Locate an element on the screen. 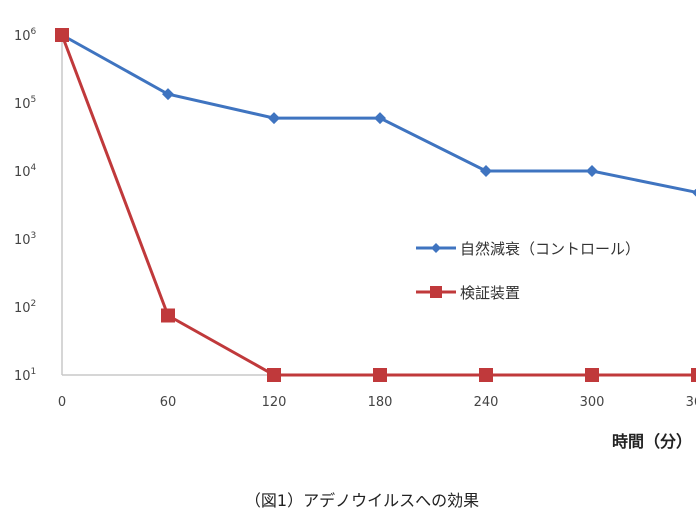  legend-marker-diamond is located at coordinates (436, 248).